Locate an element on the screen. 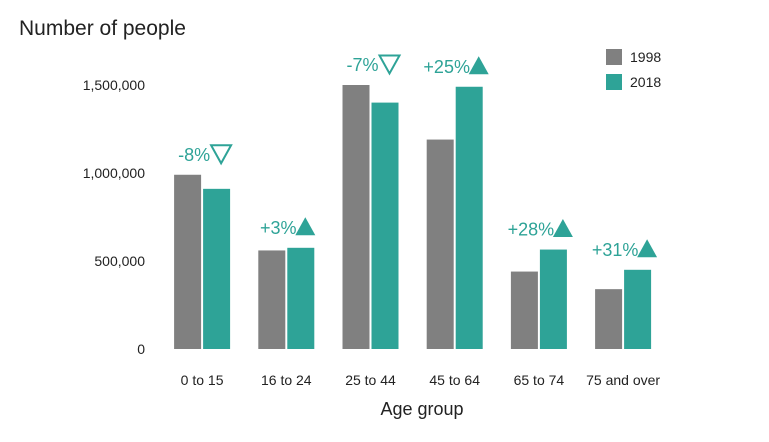  bar-2018-75-and-over is located at coordinates (638, 309).